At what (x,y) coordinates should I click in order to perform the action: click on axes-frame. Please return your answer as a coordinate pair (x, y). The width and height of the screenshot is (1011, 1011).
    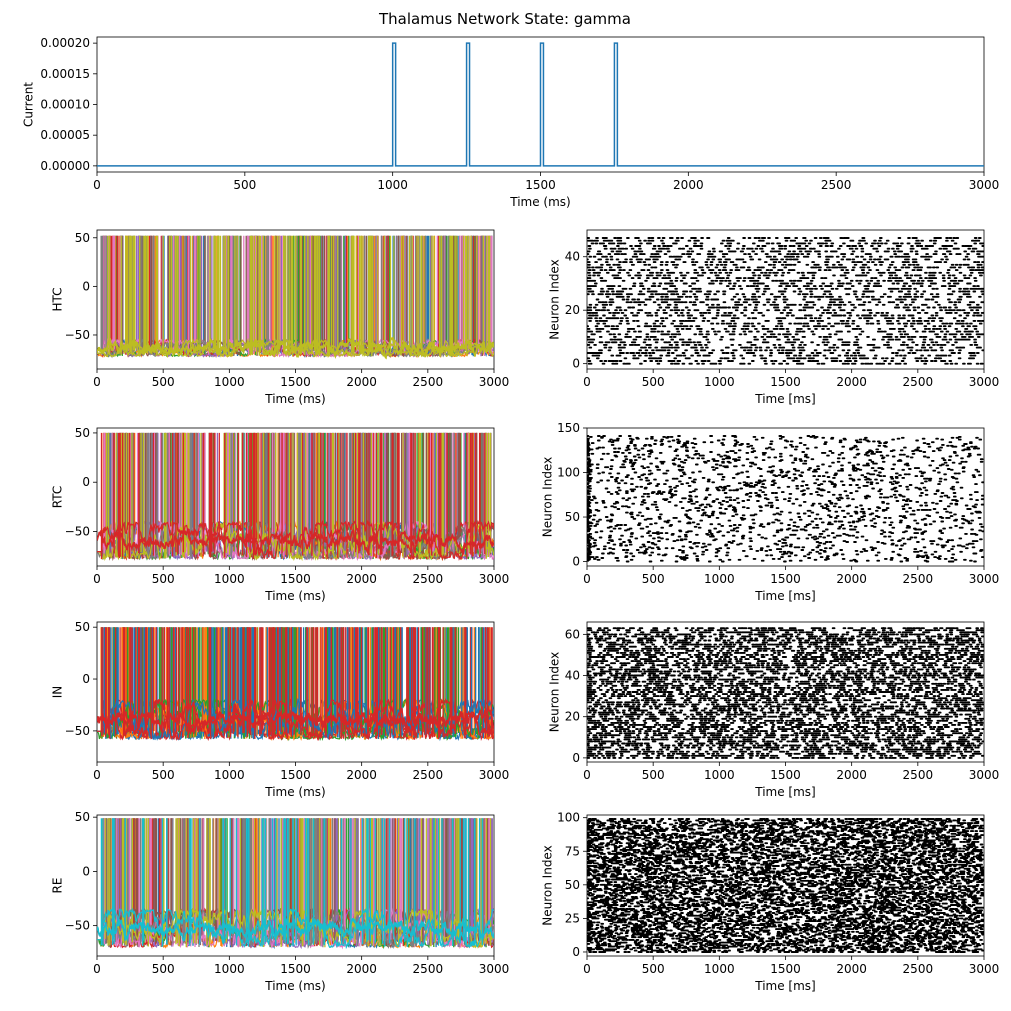
    Looking at the image, I should click on (785, 299).